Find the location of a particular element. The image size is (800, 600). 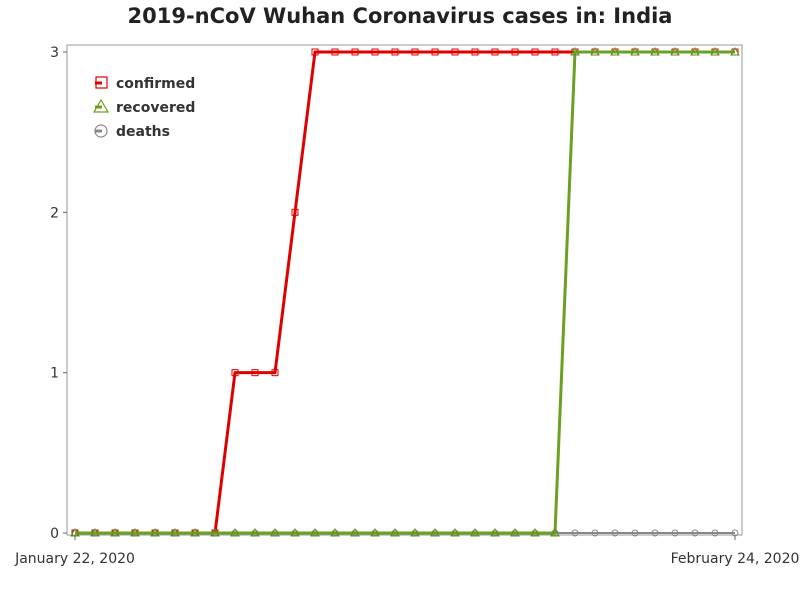

y-tick-label: 1 is located at coordinates (54, 374).